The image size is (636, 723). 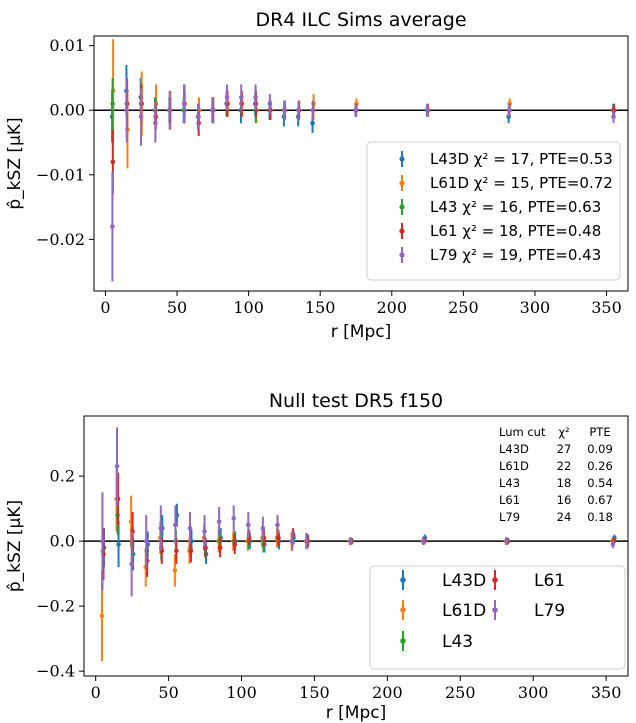 What do you see at coordinates (515, 255) in the screenshot?
I see `legend-label: L79 χ² = 19, PTE=0.43` at bounding box center [515, 255].